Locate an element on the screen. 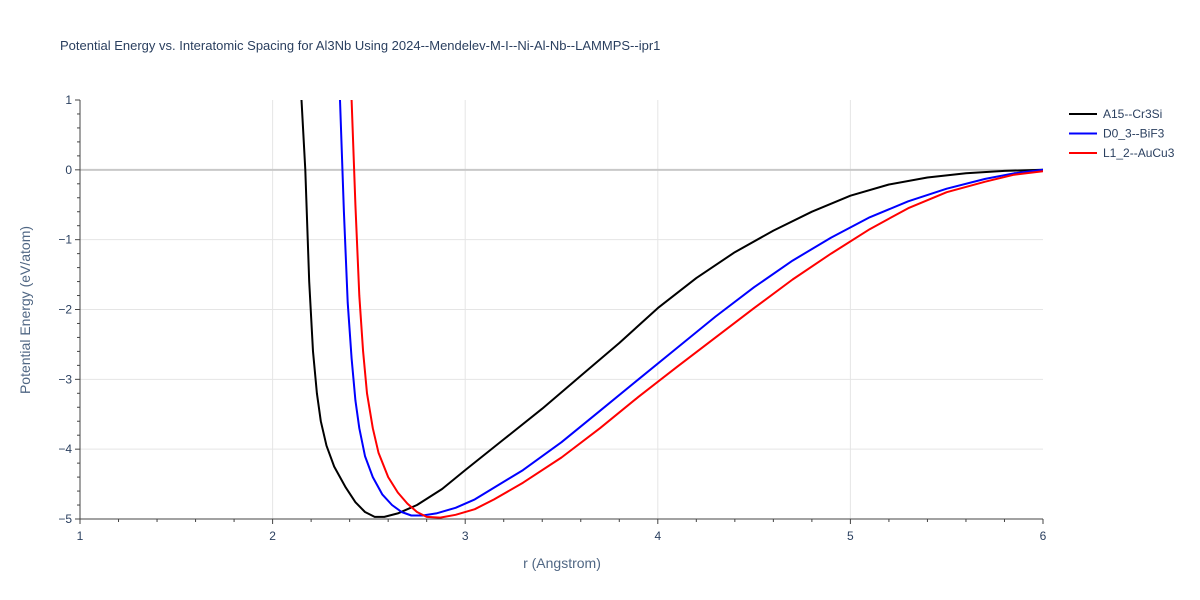  legend-label: L1_2--AuCu3 is located at coordinates (1139, 153).